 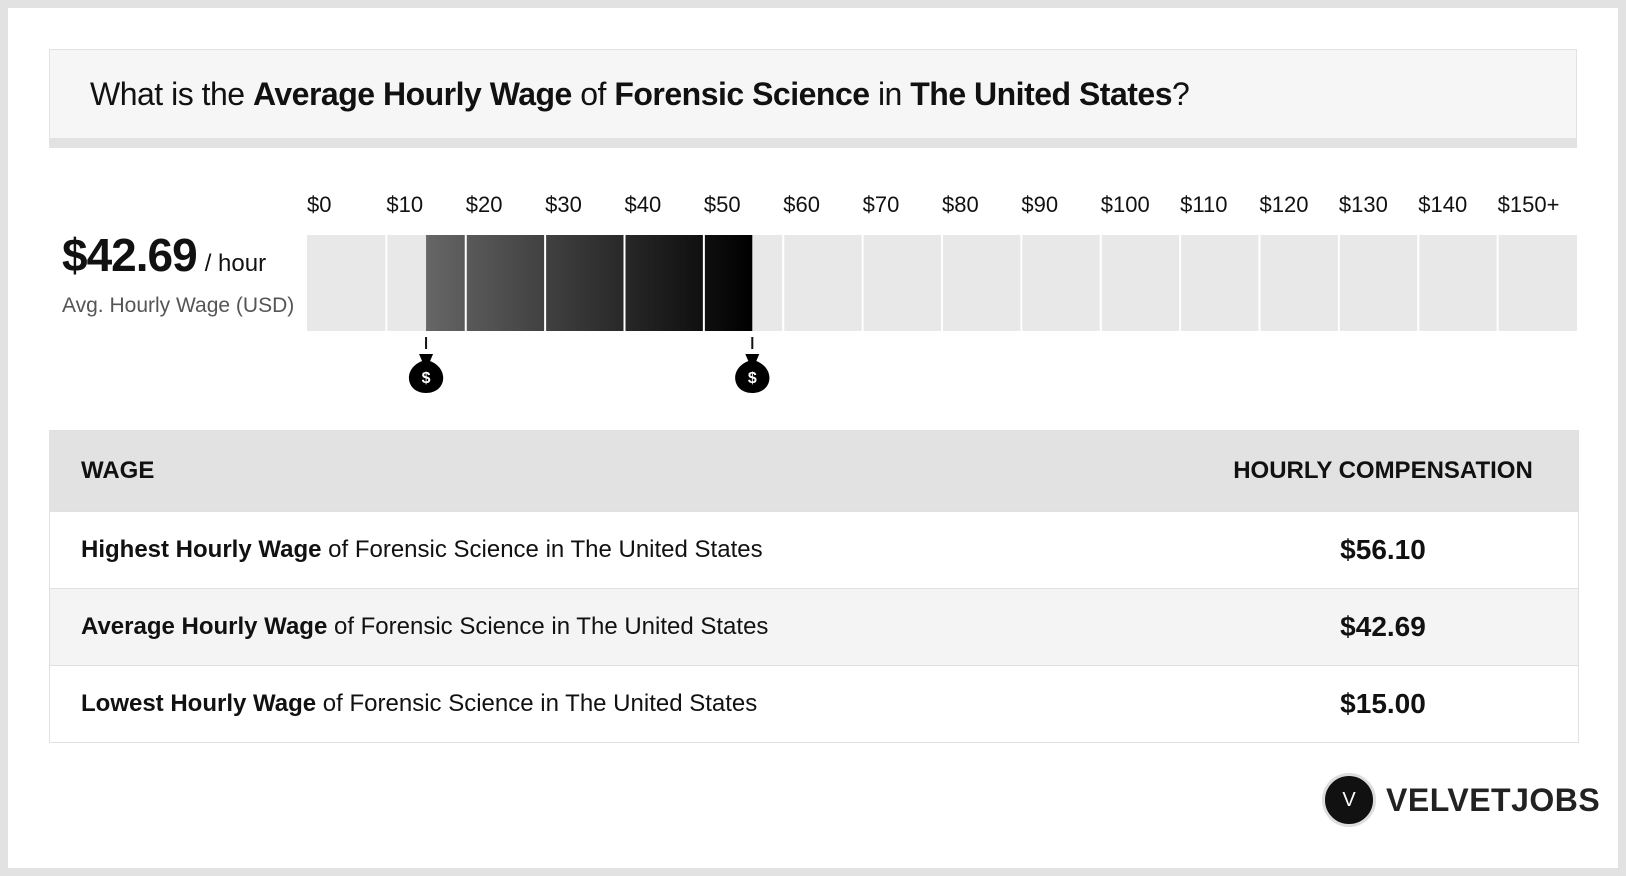 I want to click on caption: Avg. Hourly Wage (USD), so click(x=178, y=305).